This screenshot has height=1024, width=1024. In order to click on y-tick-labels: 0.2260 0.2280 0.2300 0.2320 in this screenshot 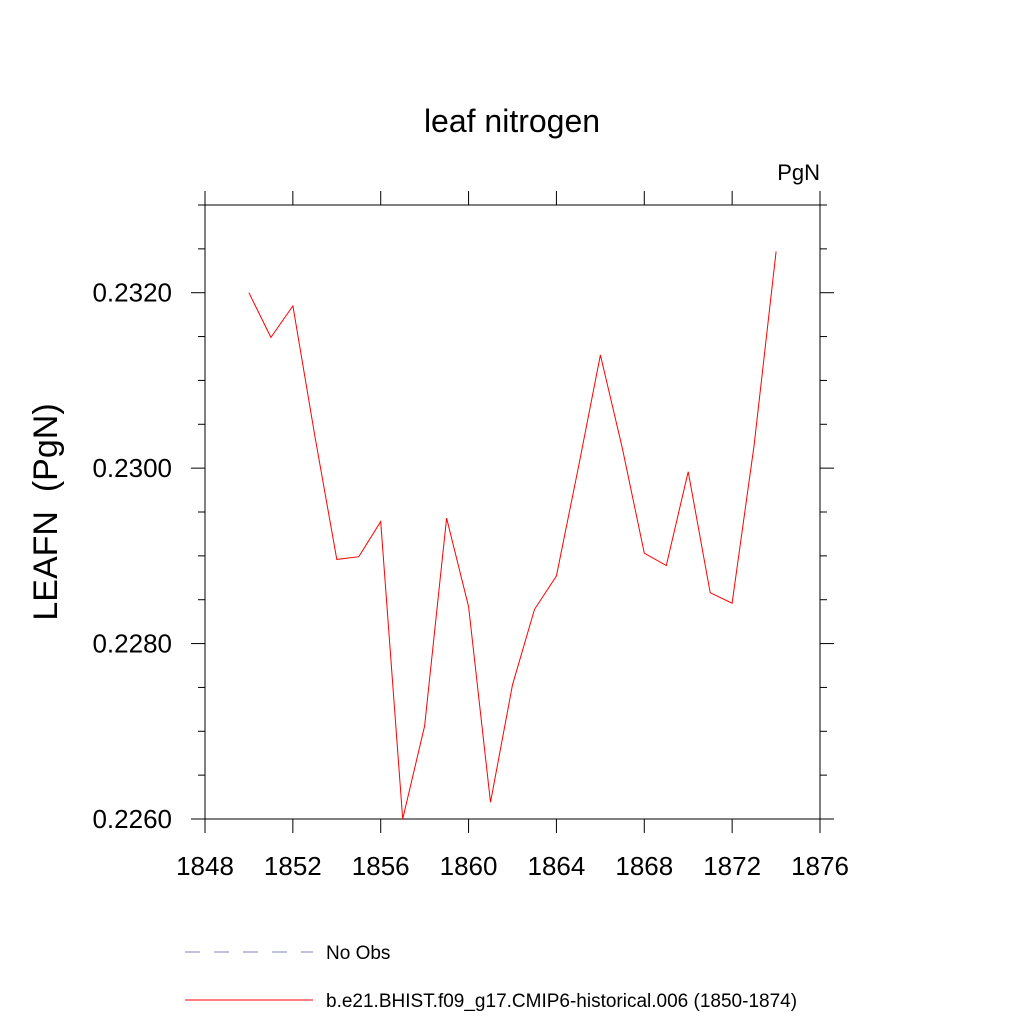, I will do `click(132, 556)`.